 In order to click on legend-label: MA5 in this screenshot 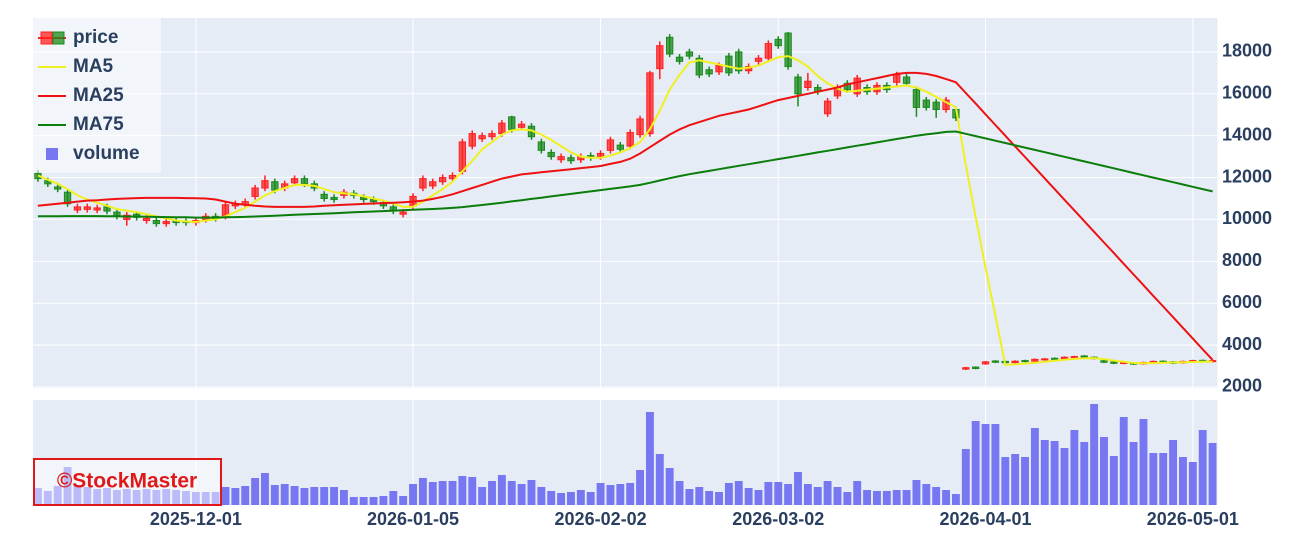, I will do `click(93, 66)`.